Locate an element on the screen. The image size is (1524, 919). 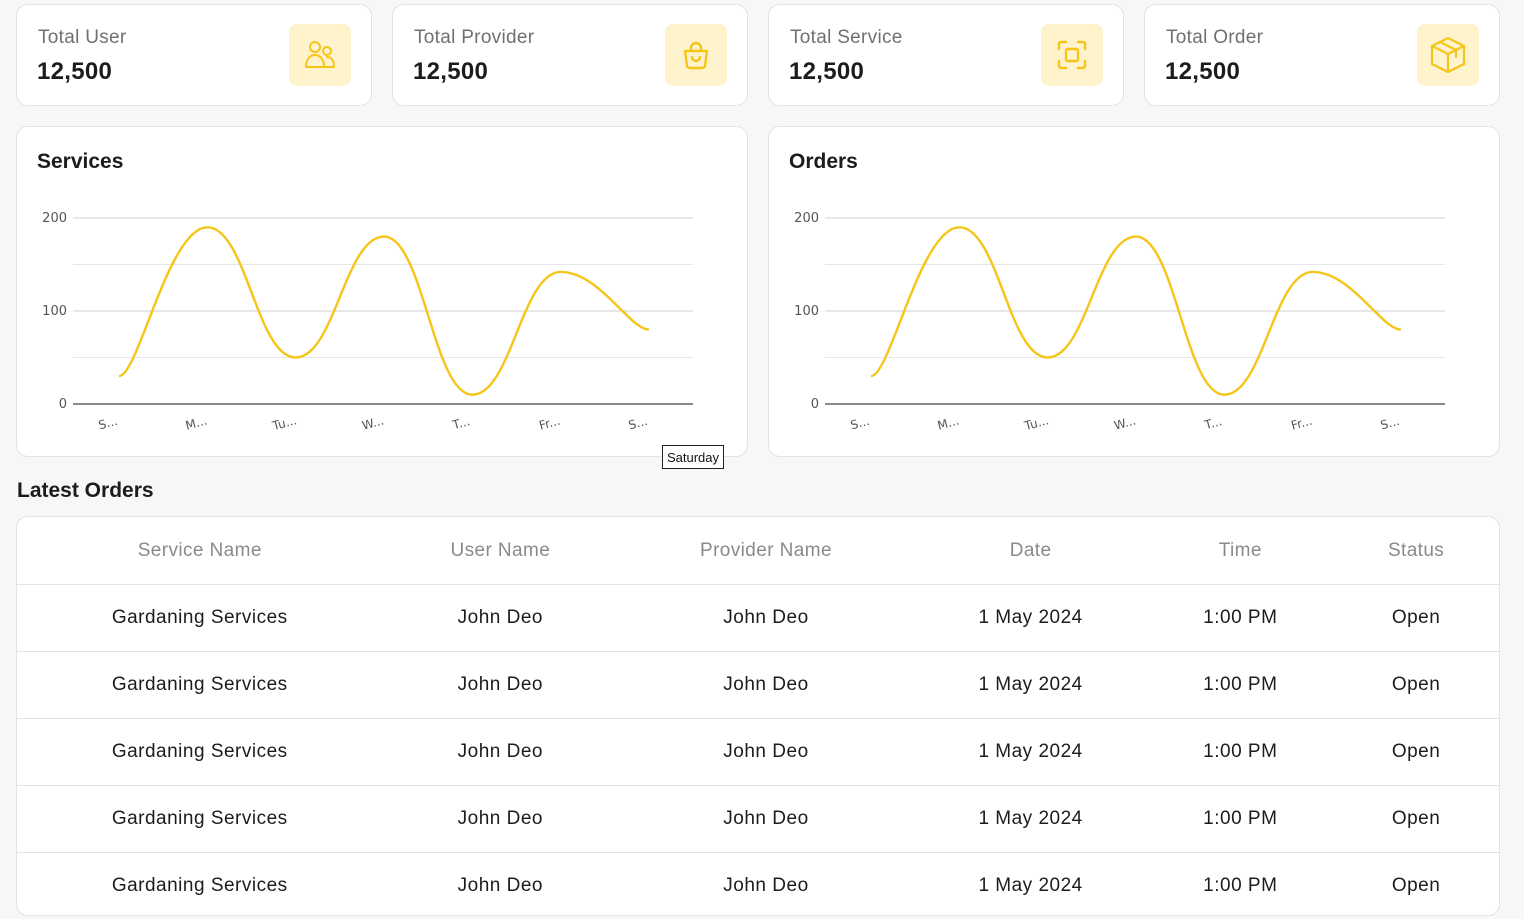
scan-frame-icon is located at coordinates (1072, 55).